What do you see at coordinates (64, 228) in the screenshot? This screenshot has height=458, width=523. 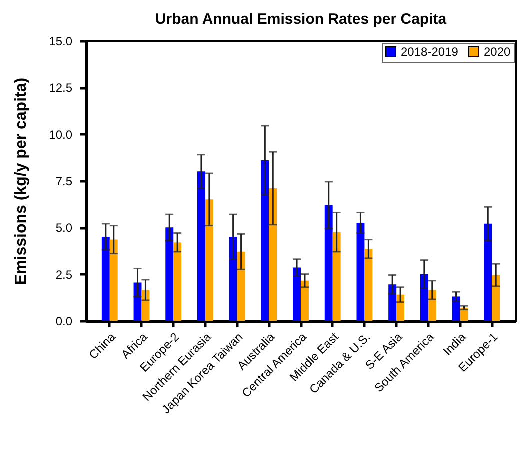 I see `y-tick-label: 5.0` at bounding box center [64, 228].